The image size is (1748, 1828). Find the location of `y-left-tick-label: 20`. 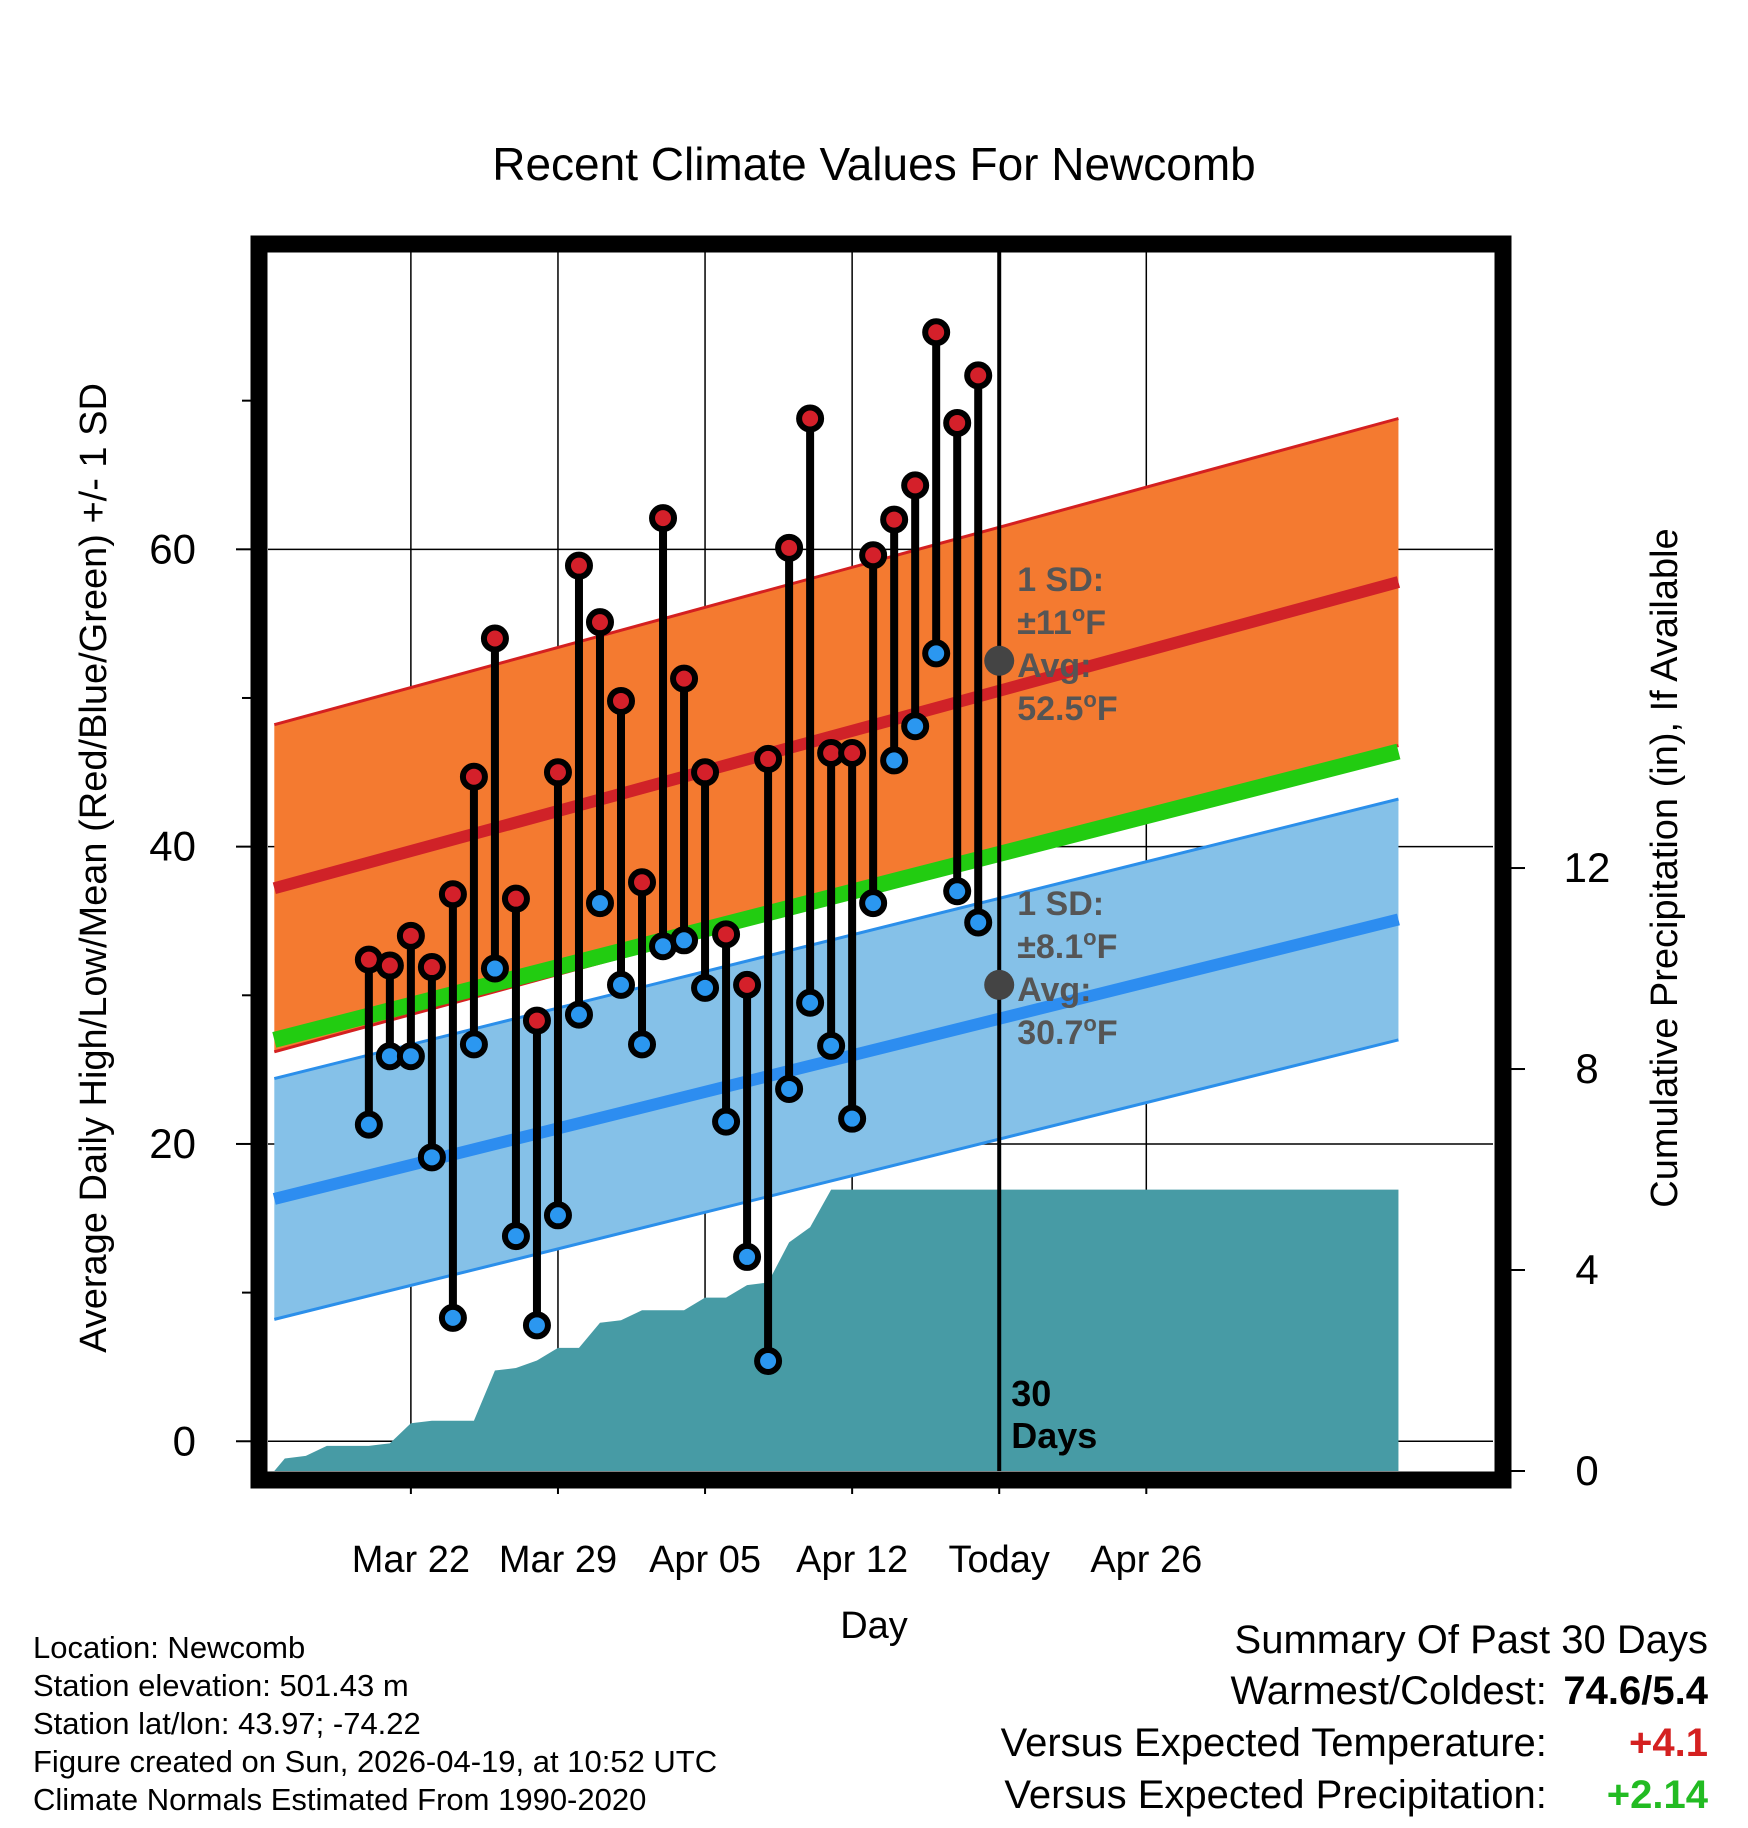

y-left-tick-label: 20 is located at coordinates (172, 1143).